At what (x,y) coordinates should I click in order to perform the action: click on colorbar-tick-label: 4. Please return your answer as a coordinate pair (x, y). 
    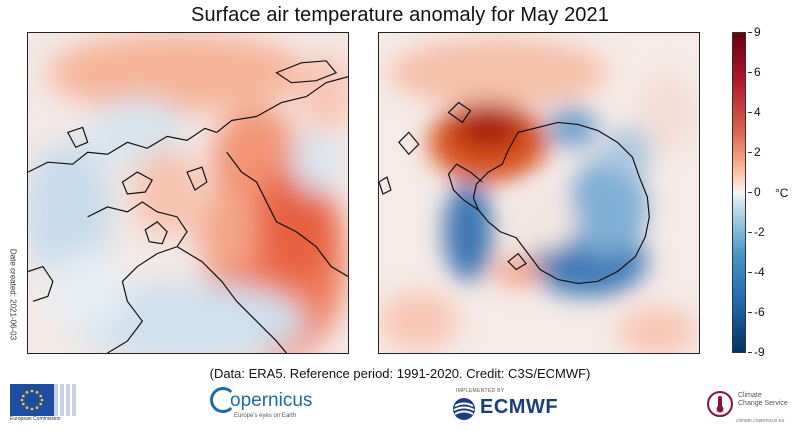
    Looking at the image, I should click on (757, 112).